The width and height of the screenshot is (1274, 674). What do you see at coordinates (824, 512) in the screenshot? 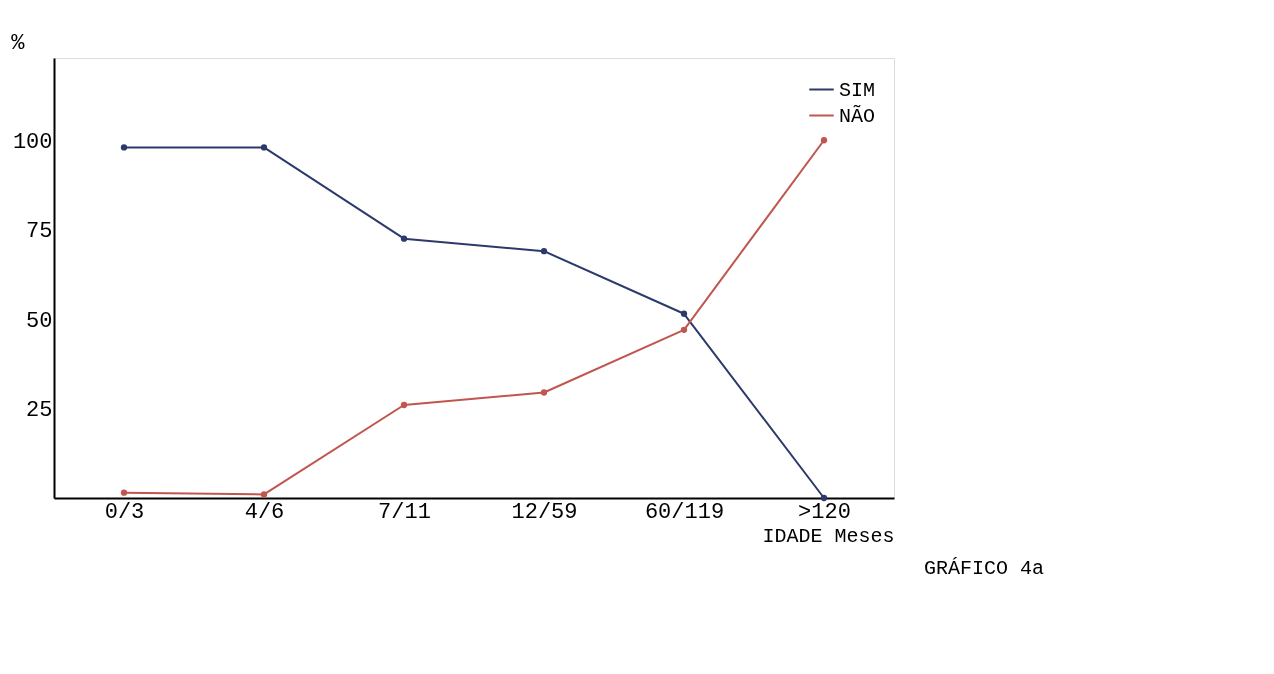
I see `x-tick-label: >120` at bounding box center [824, 512].